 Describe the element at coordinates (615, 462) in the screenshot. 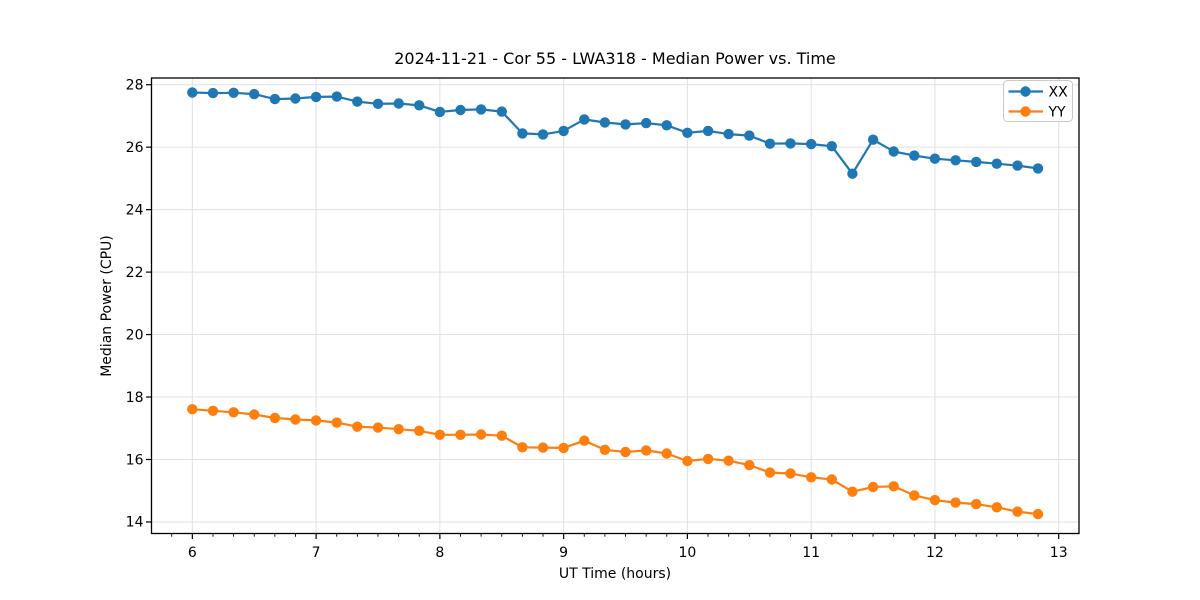

I see `series-YY` at that location.